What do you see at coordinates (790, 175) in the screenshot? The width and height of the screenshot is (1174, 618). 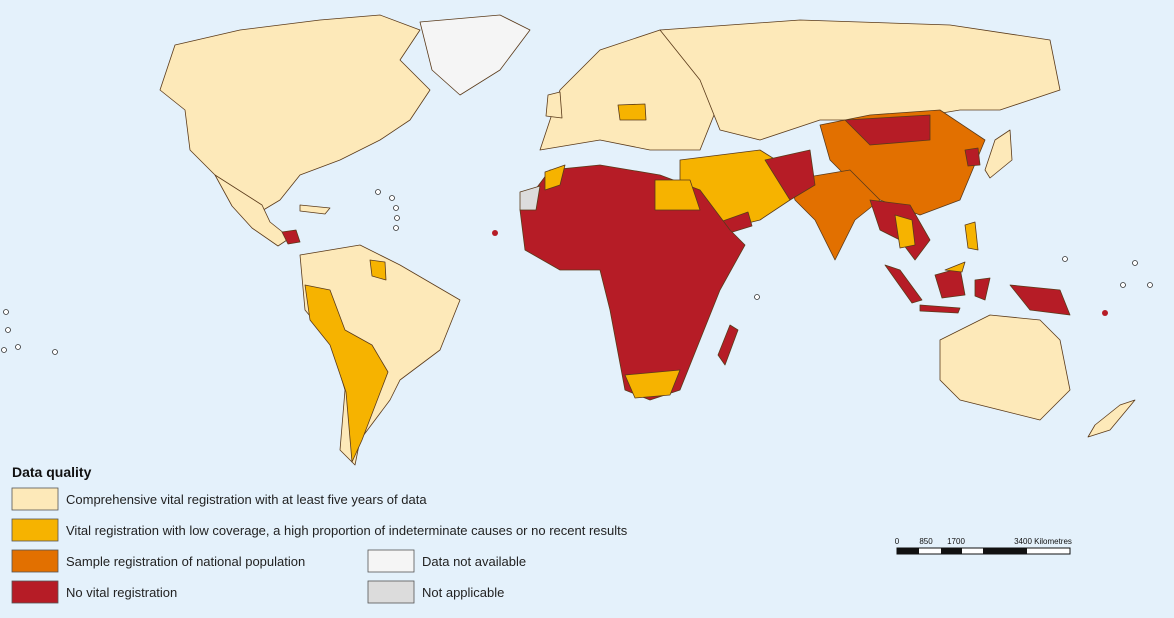 I see `afghanistan-pakistan` at bounding box center [790, 175].